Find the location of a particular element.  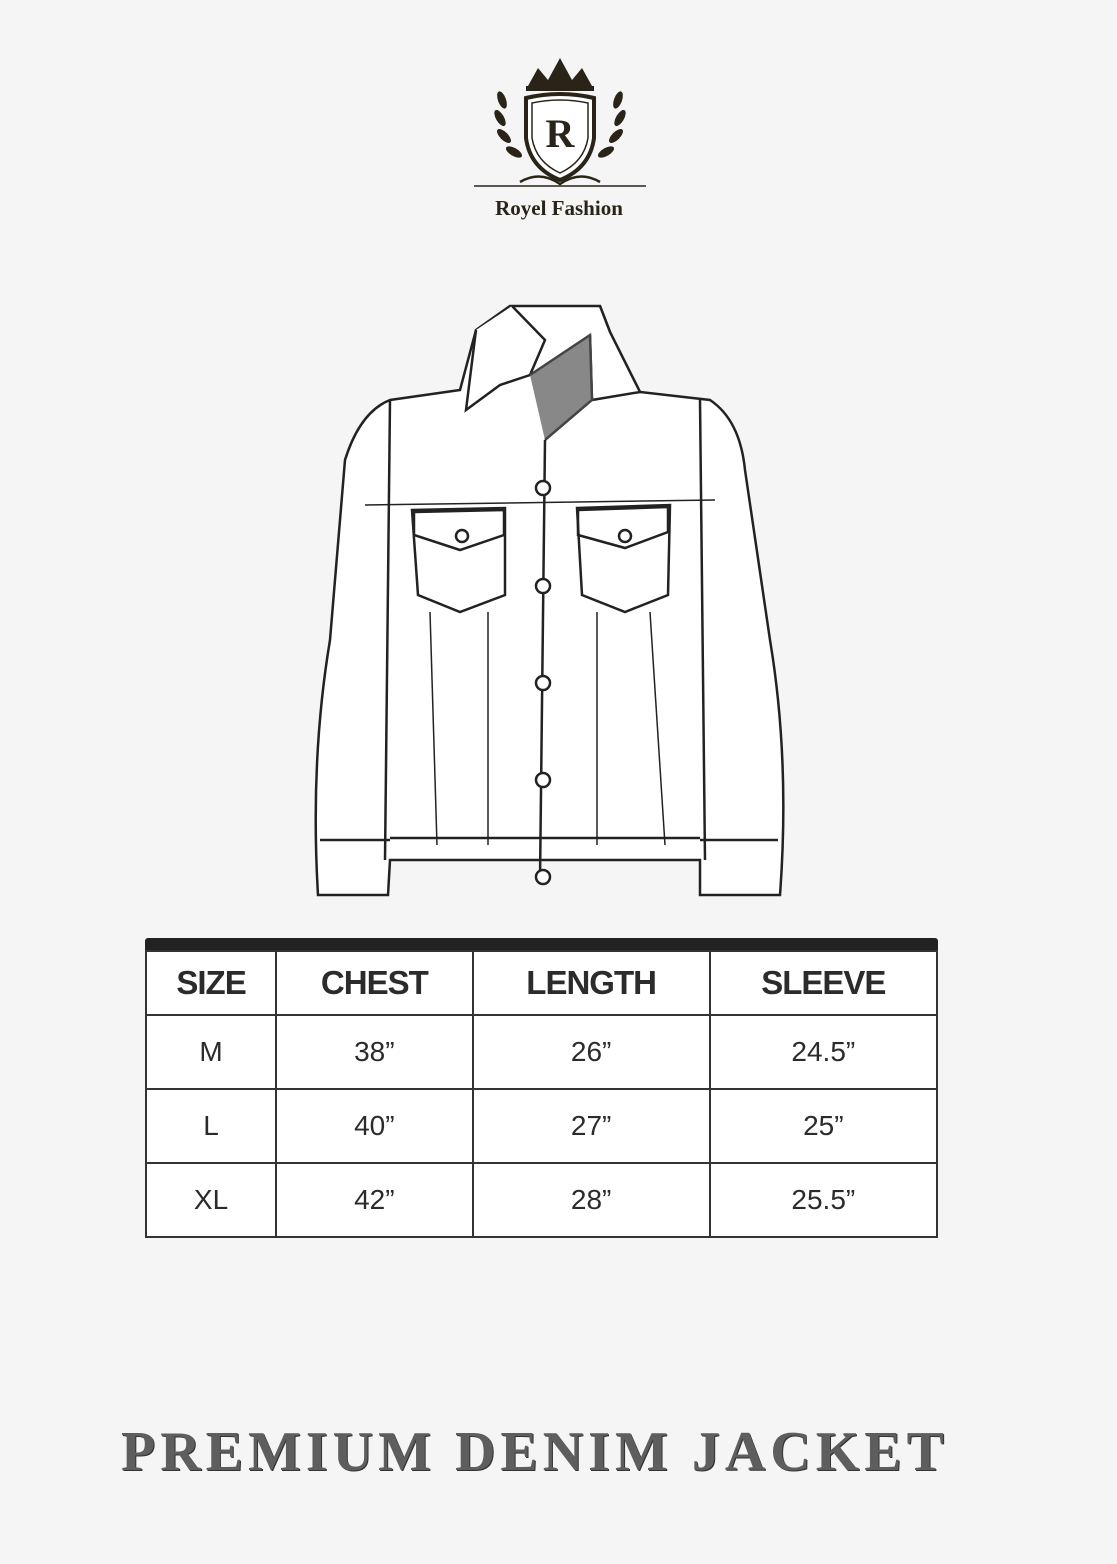

cell-sleeve: 25.5” is located at coordinates (823, 1200).